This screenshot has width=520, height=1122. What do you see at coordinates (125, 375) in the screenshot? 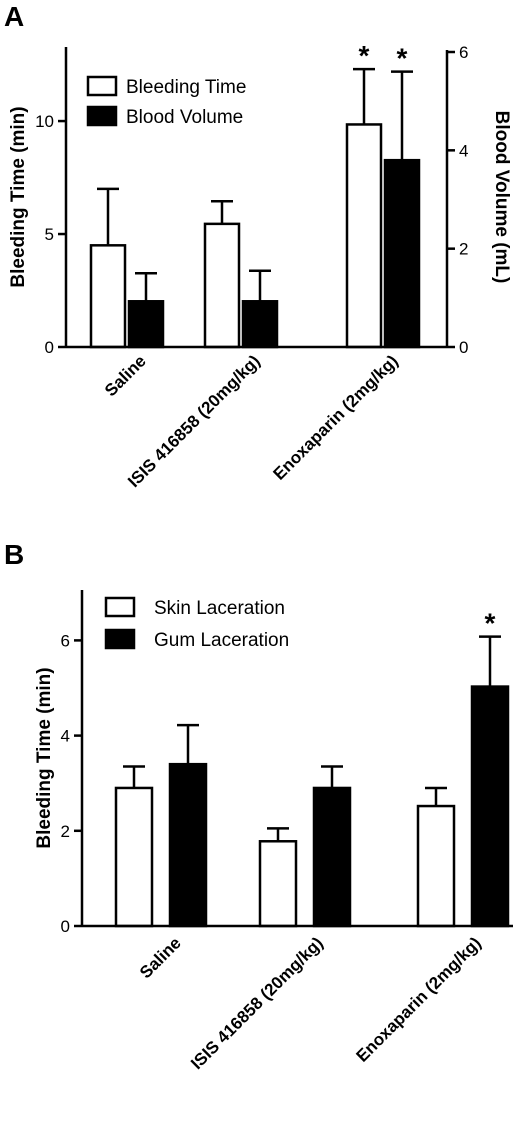
I see `panel-a-category-label-saline: Saline` at bounding box center [125, 375].